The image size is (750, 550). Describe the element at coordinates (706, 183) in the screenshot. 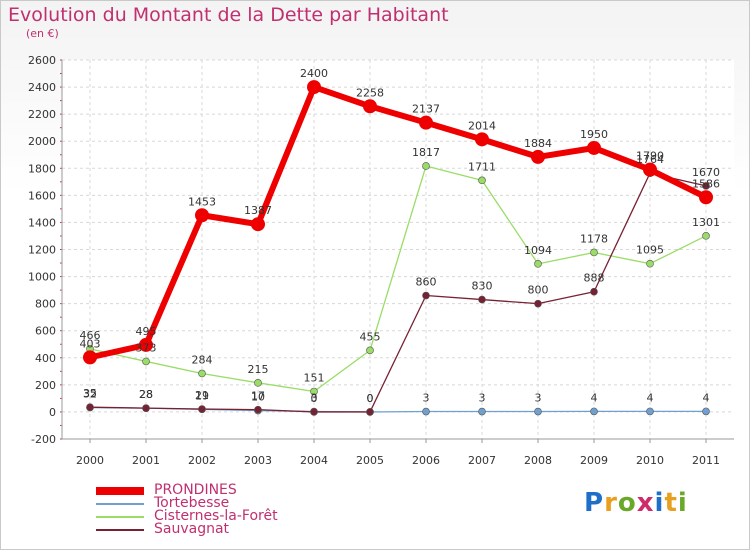

I see `data-label: 1586` at that location.